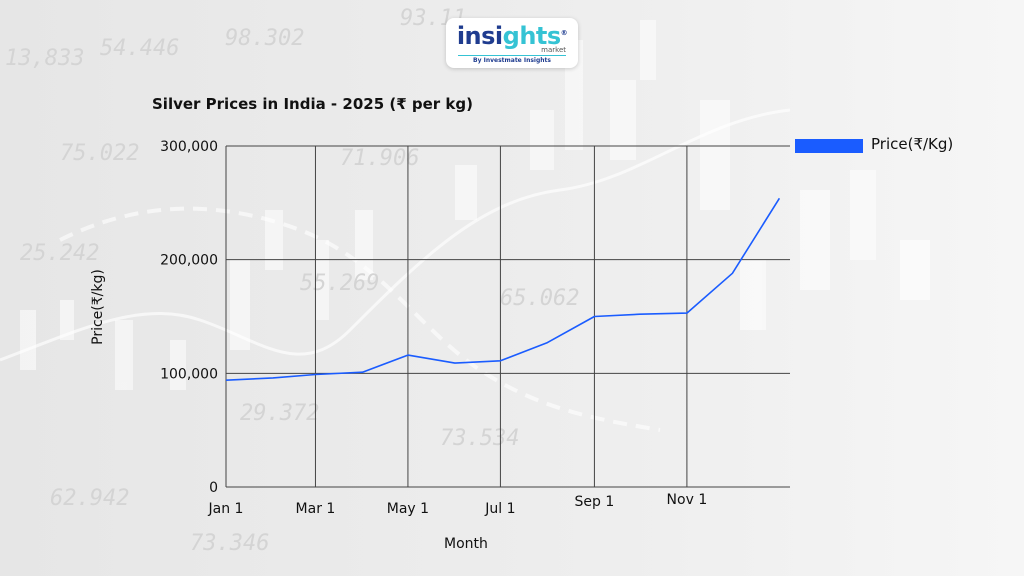 The height and width of the screenshot is (576, 1024). Describe the element at coordinates (564, 33) in the screenshot. I see `logo-registered-mark: ®` at that location.